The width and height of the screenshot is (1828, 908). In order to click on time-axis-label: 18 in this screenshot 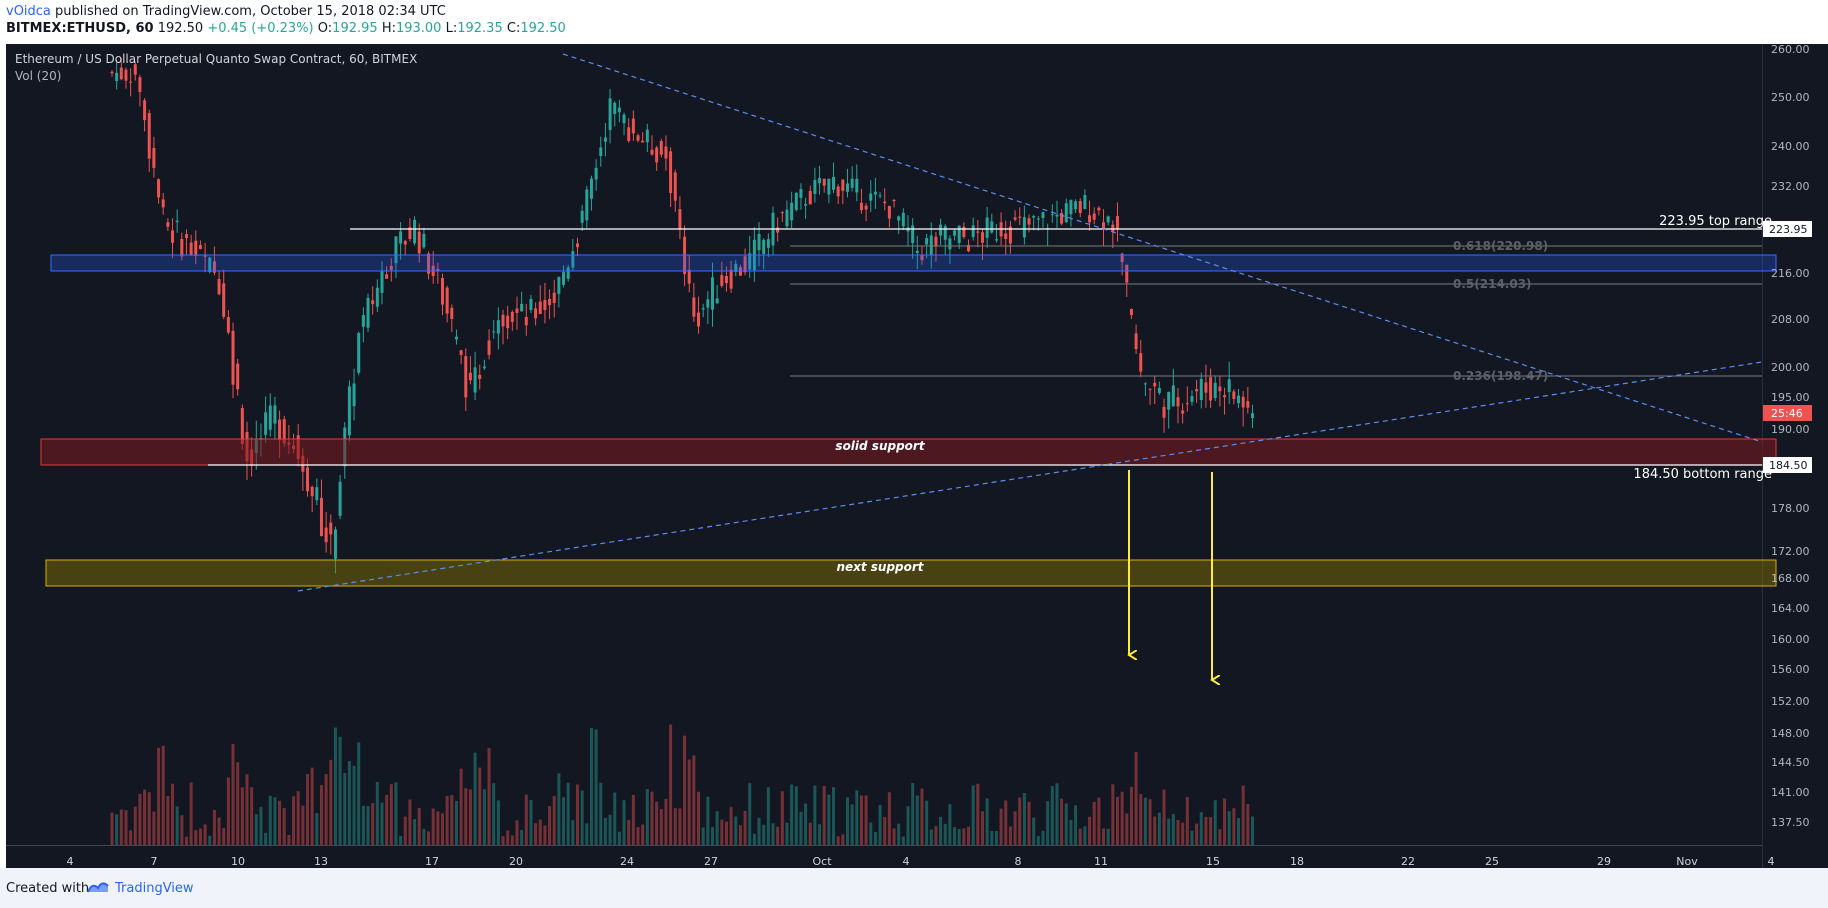, I will do `click(1297, 861)`.